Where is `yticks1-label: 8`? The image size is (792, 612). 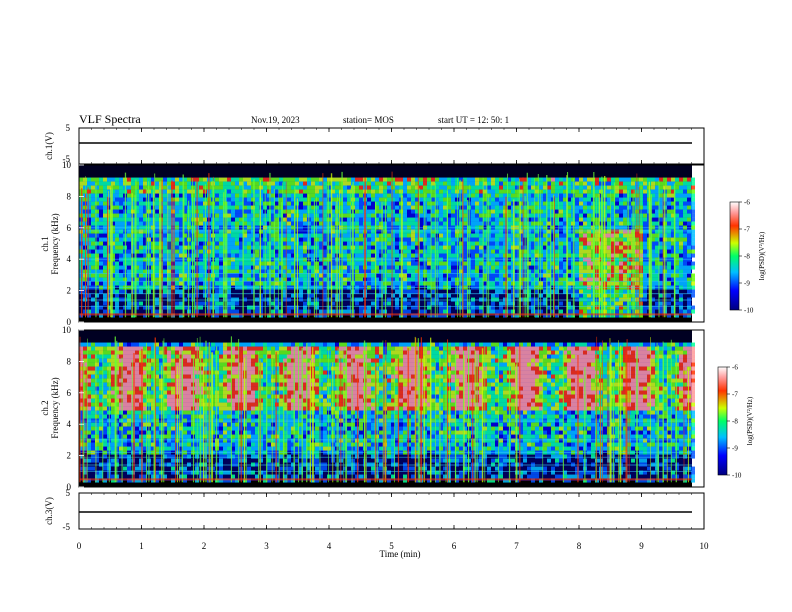 yticks1-label: 8 is located at coordinates (69, 196).